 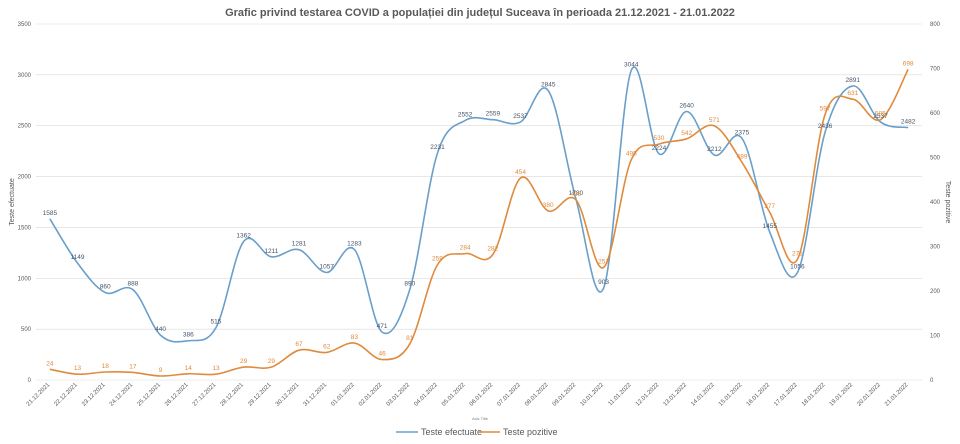 I want to click on data-label-teste-pozitive: 24, so click(x=50, y=363).